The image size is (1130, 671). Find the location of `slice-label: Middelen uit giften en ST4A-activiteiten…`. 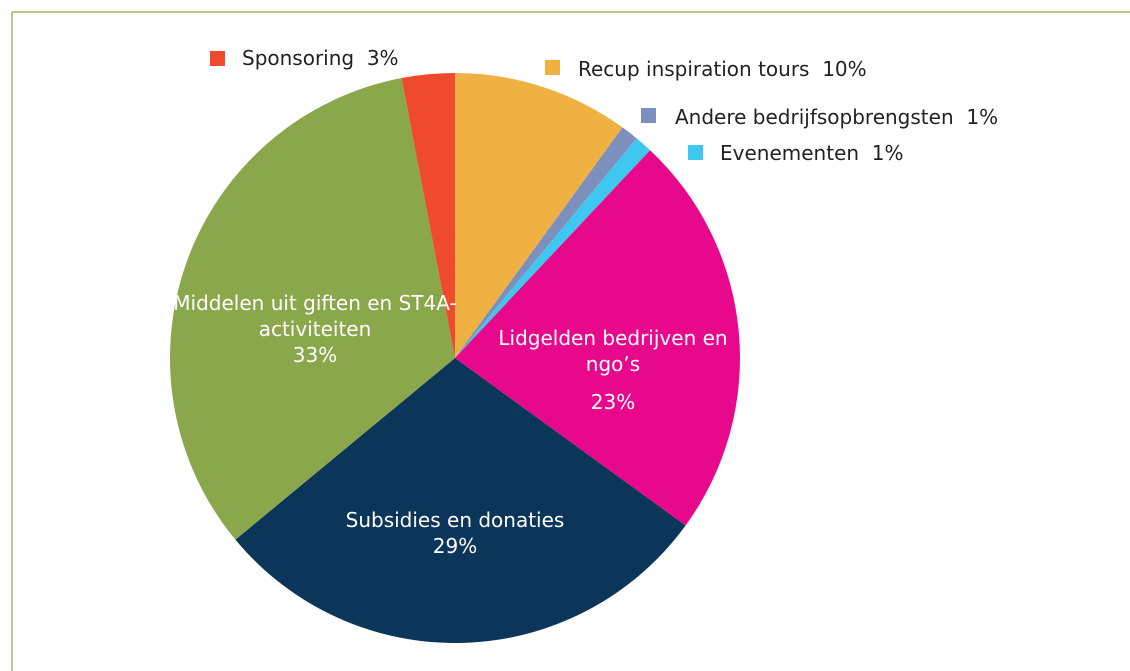

slice-label: Middelen uit giften en ST4A-activiteiten… is located at coordinates (315, 329).